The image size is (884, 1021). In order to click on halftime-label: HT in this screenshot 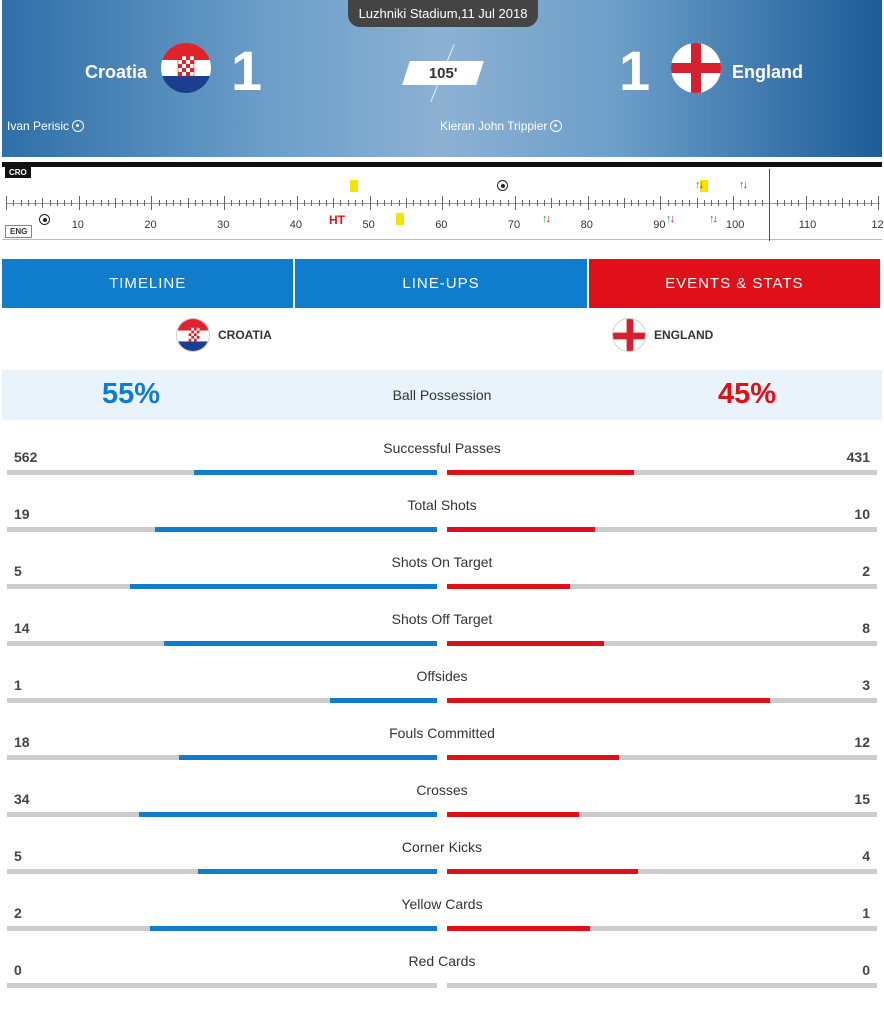, I will do `click(337, 220)`.